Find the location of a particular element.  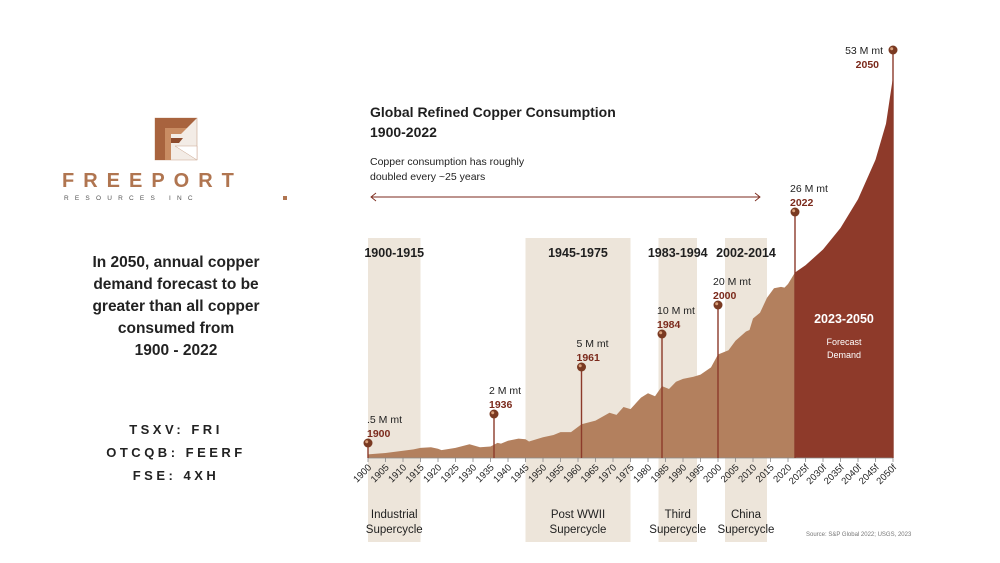

marker-year-label: 2050 is located at coordinates (868, 65).